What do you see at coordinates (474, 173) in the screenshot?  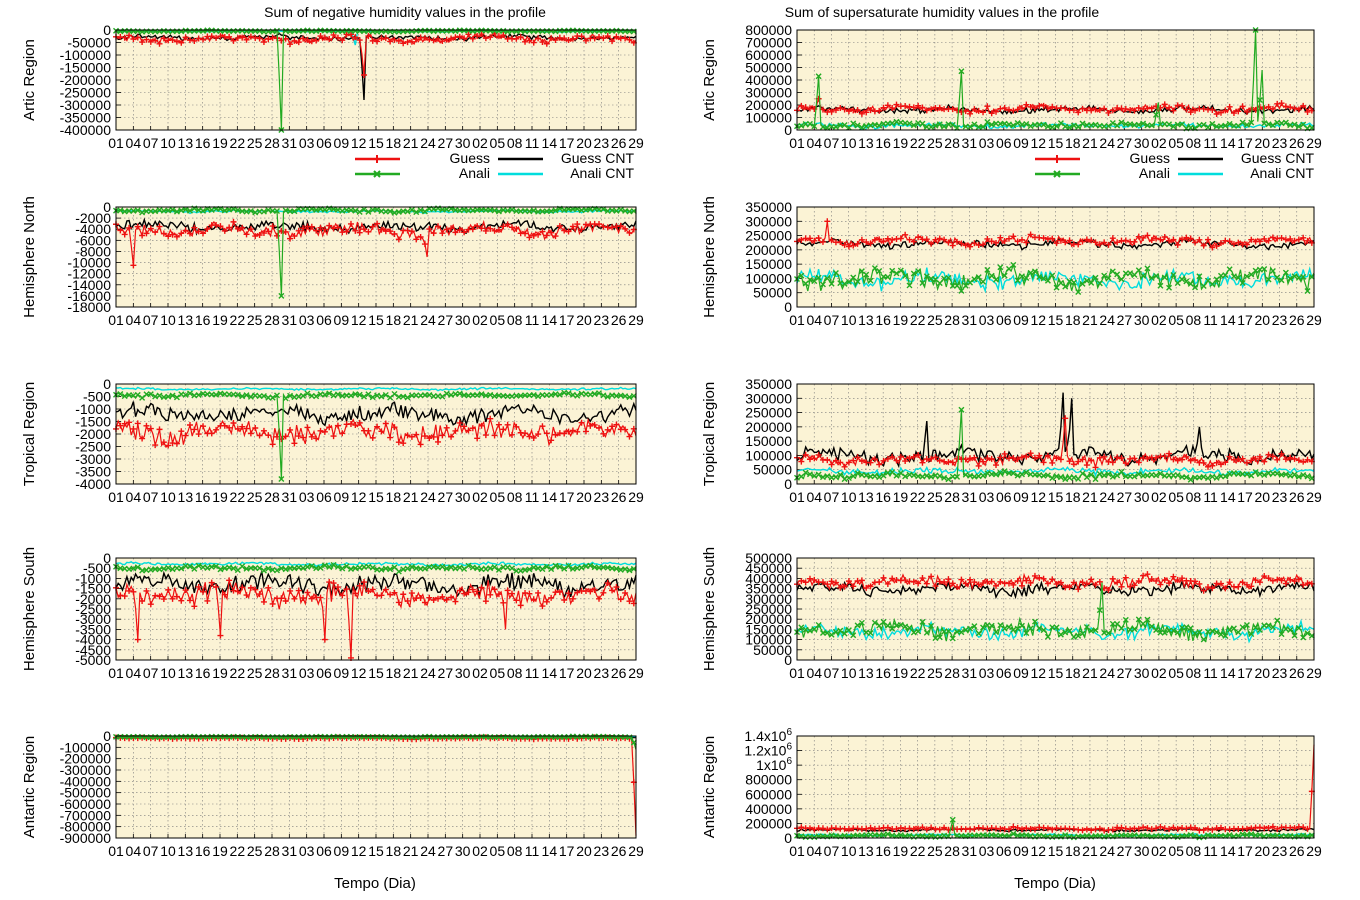 I see `legend-label: Anali` at bounding box center [474, 173].